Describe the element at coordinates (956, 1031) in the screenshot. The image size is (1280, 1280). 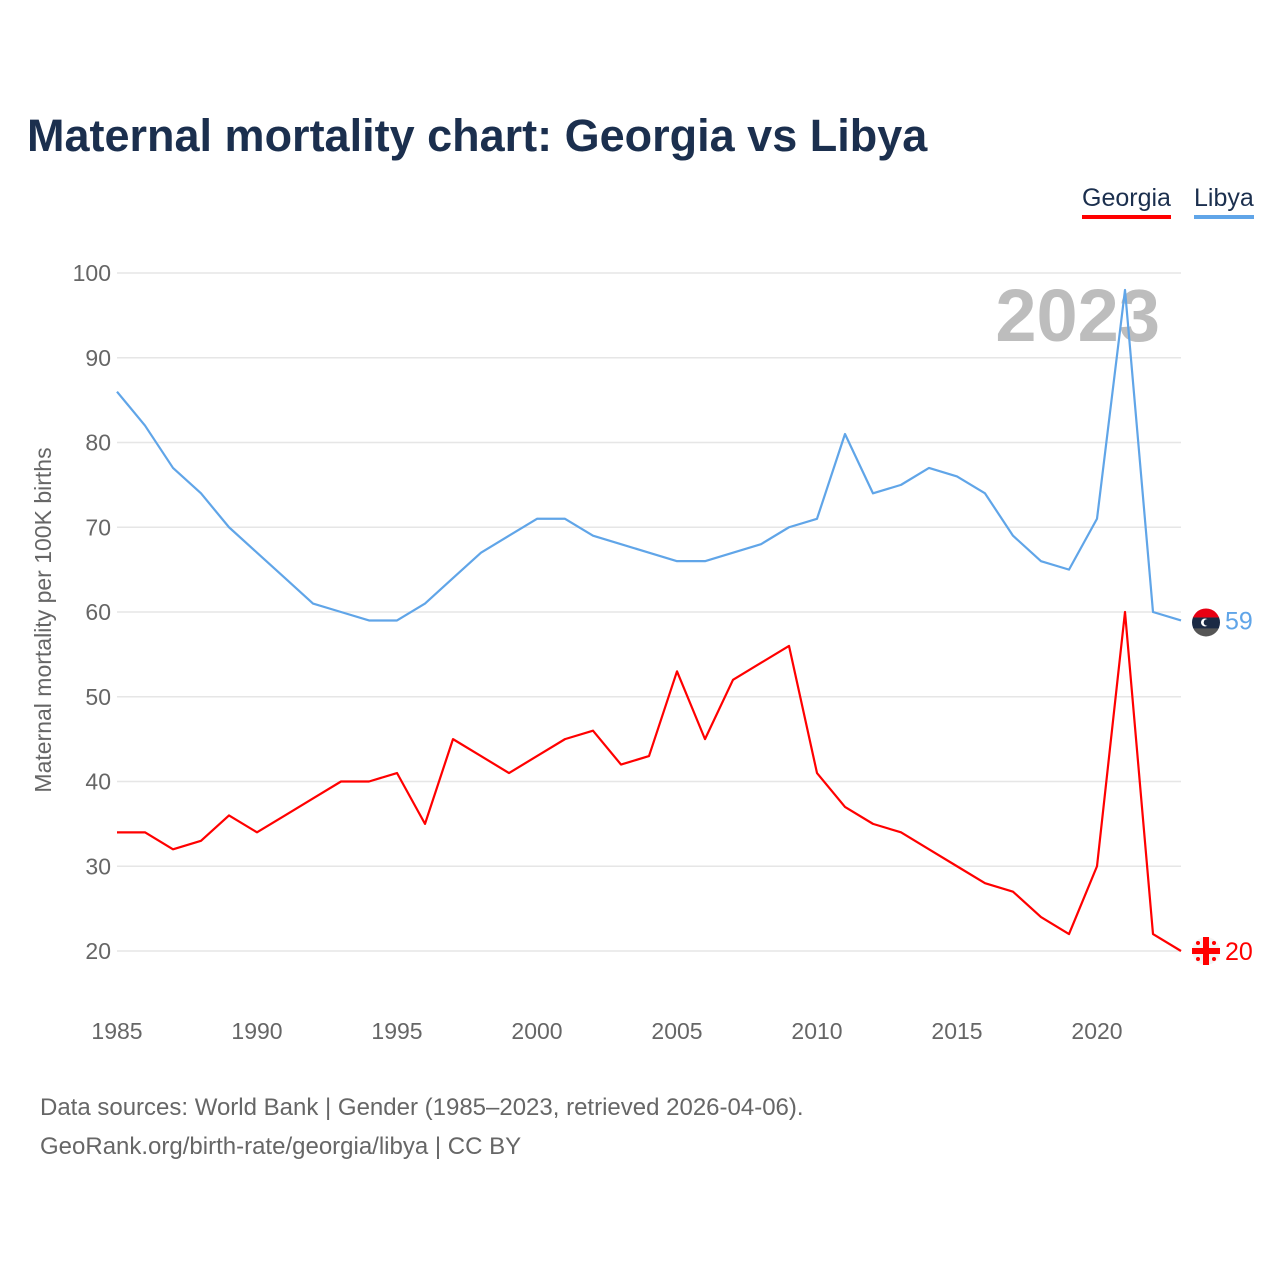
I see `x-tick-label: 2015` at that location.